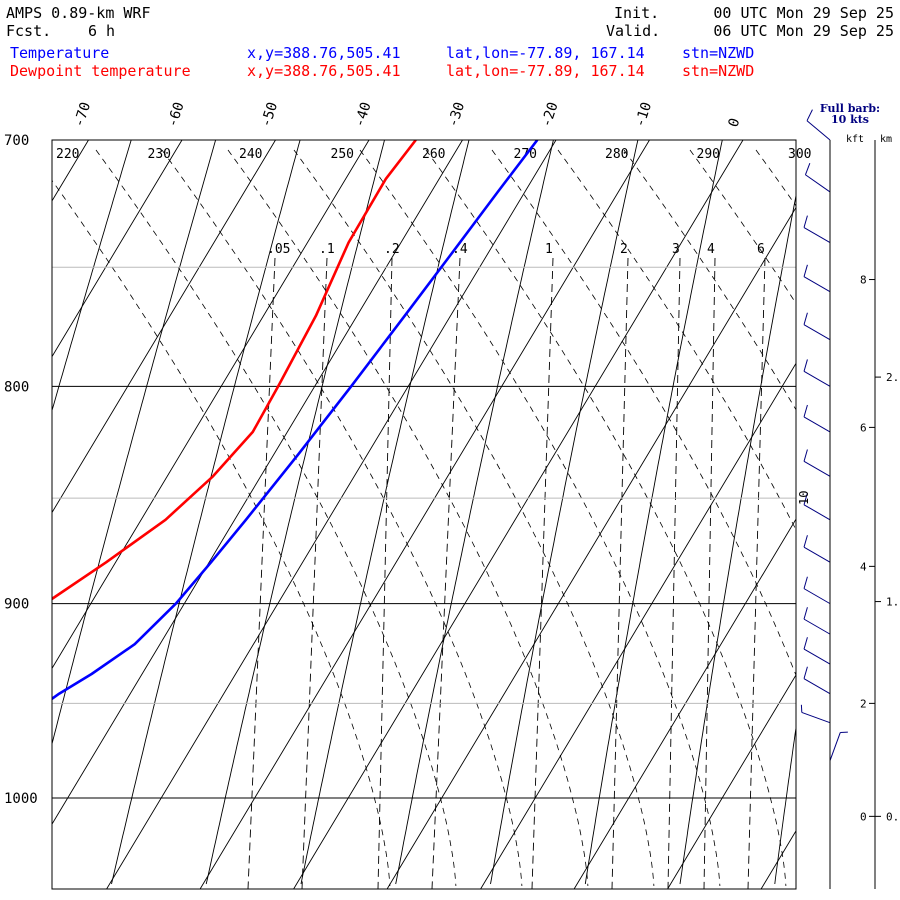 This screenshot has height=900, width=900. What do you see at coordinates (102, 31) in the screenshot?
I see `fcst-hours: 6 h` at bounding box center [102, 31].